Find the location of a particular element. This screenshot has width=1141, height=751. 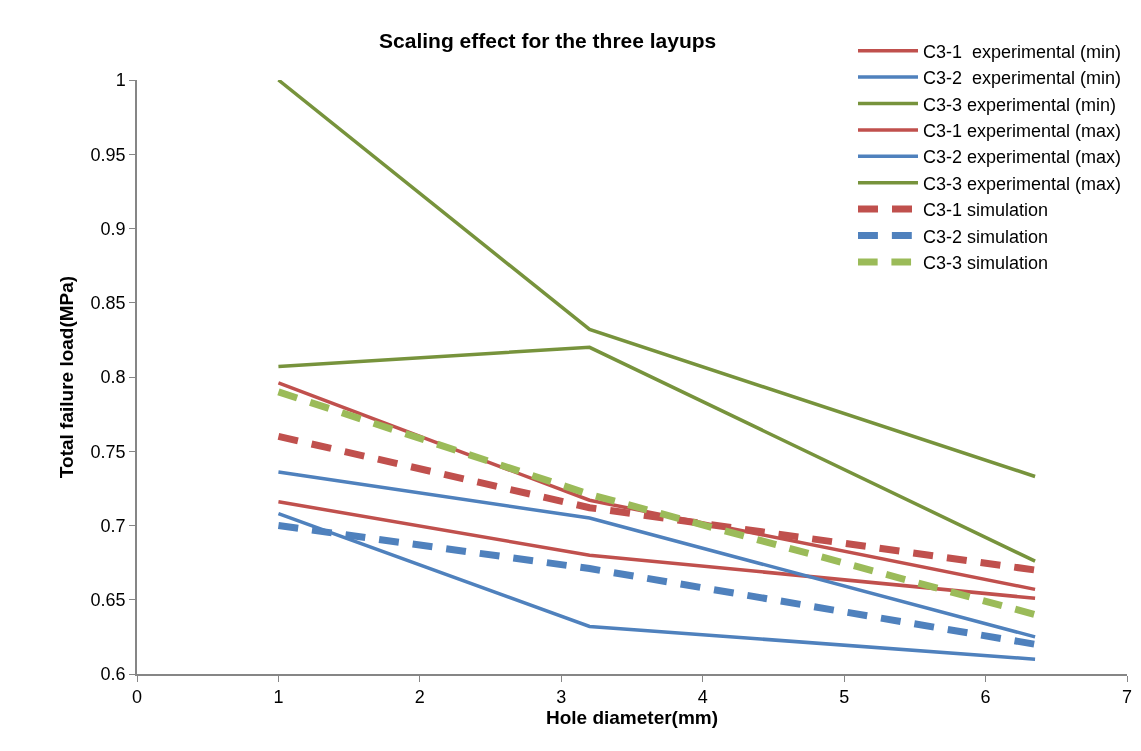

x-tick-label: 7 is located at coordinates (1127, 697).